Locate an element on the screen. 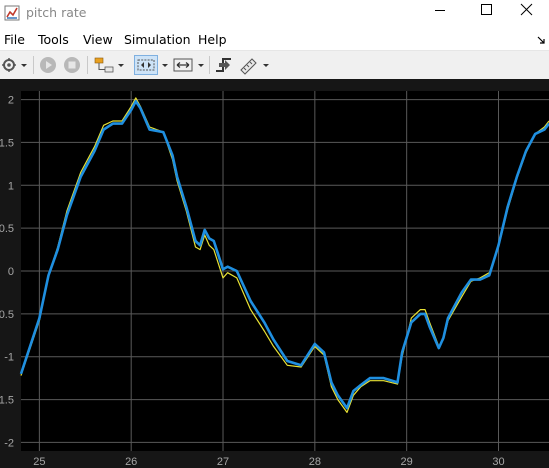  scale-axes-button is located at coordinates (189, 65).